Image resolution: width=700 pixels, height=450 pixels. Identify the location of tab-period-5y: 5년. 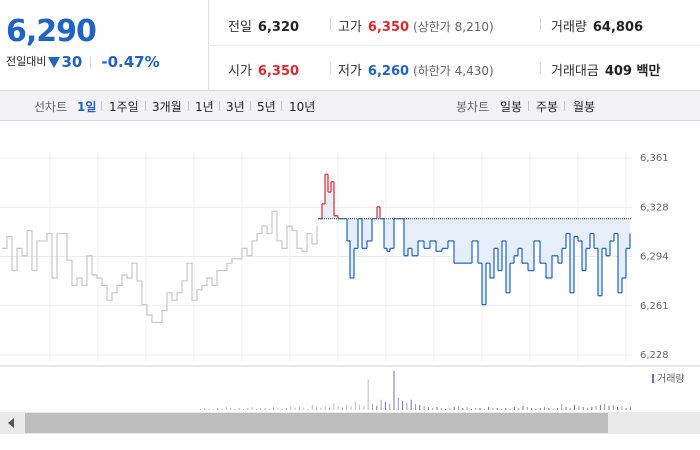
(266, 107).